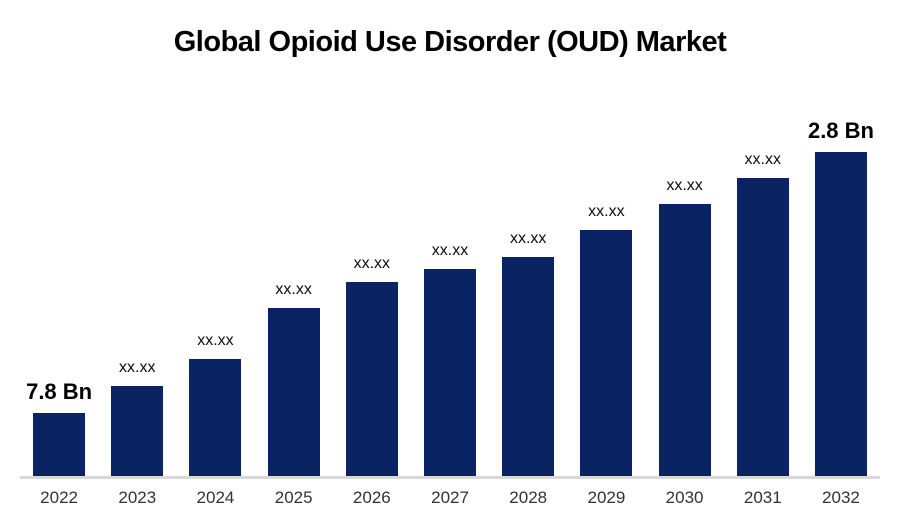 This screenshot has width=900, height=525. Describe the element at coordinates (762, 497) in the screenshot. I see `x-axis-label-2031: 2031` at that location.